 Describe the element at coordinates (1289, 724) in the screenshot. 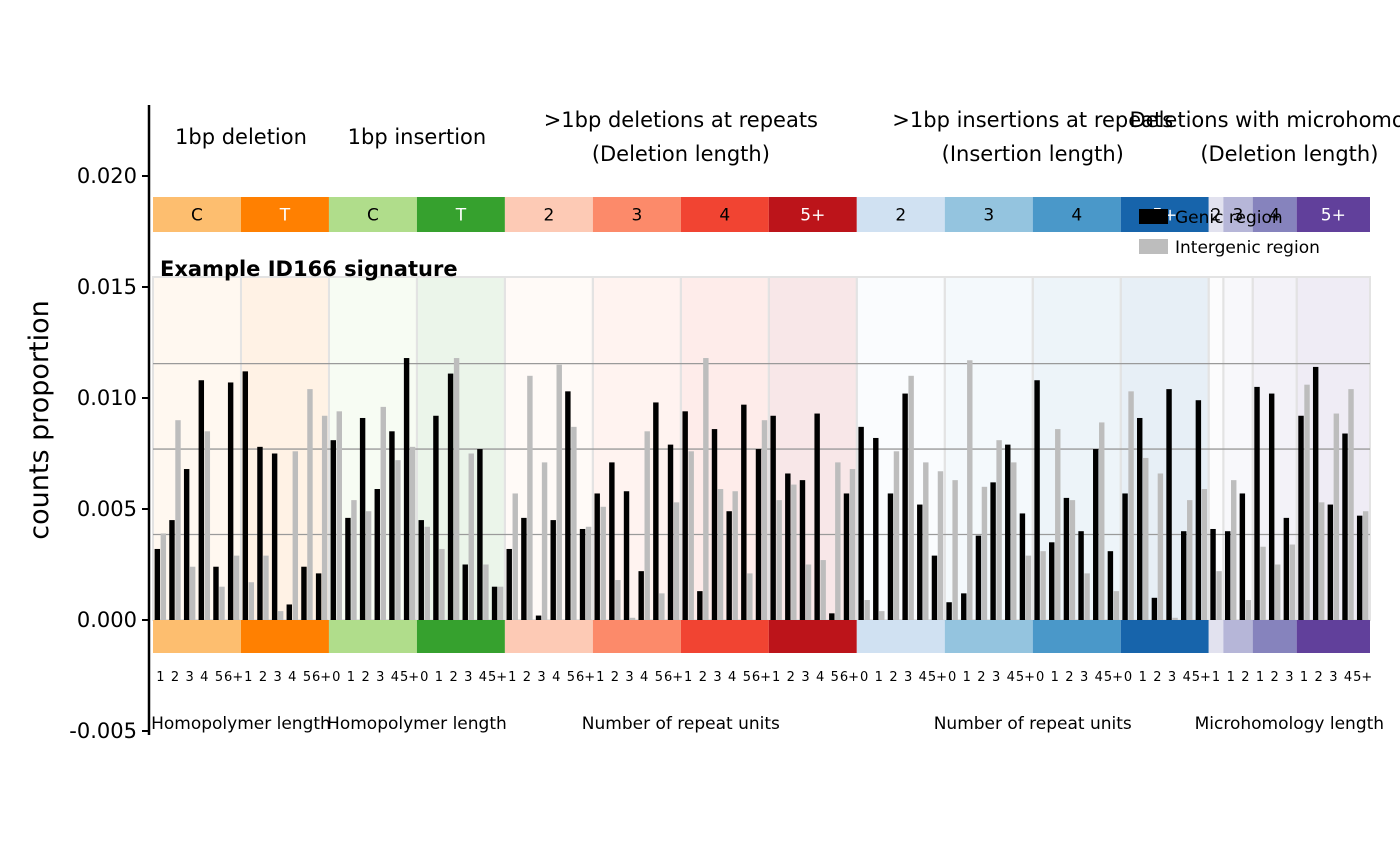

I see `x-axis-label: Microhomology length` at that location.